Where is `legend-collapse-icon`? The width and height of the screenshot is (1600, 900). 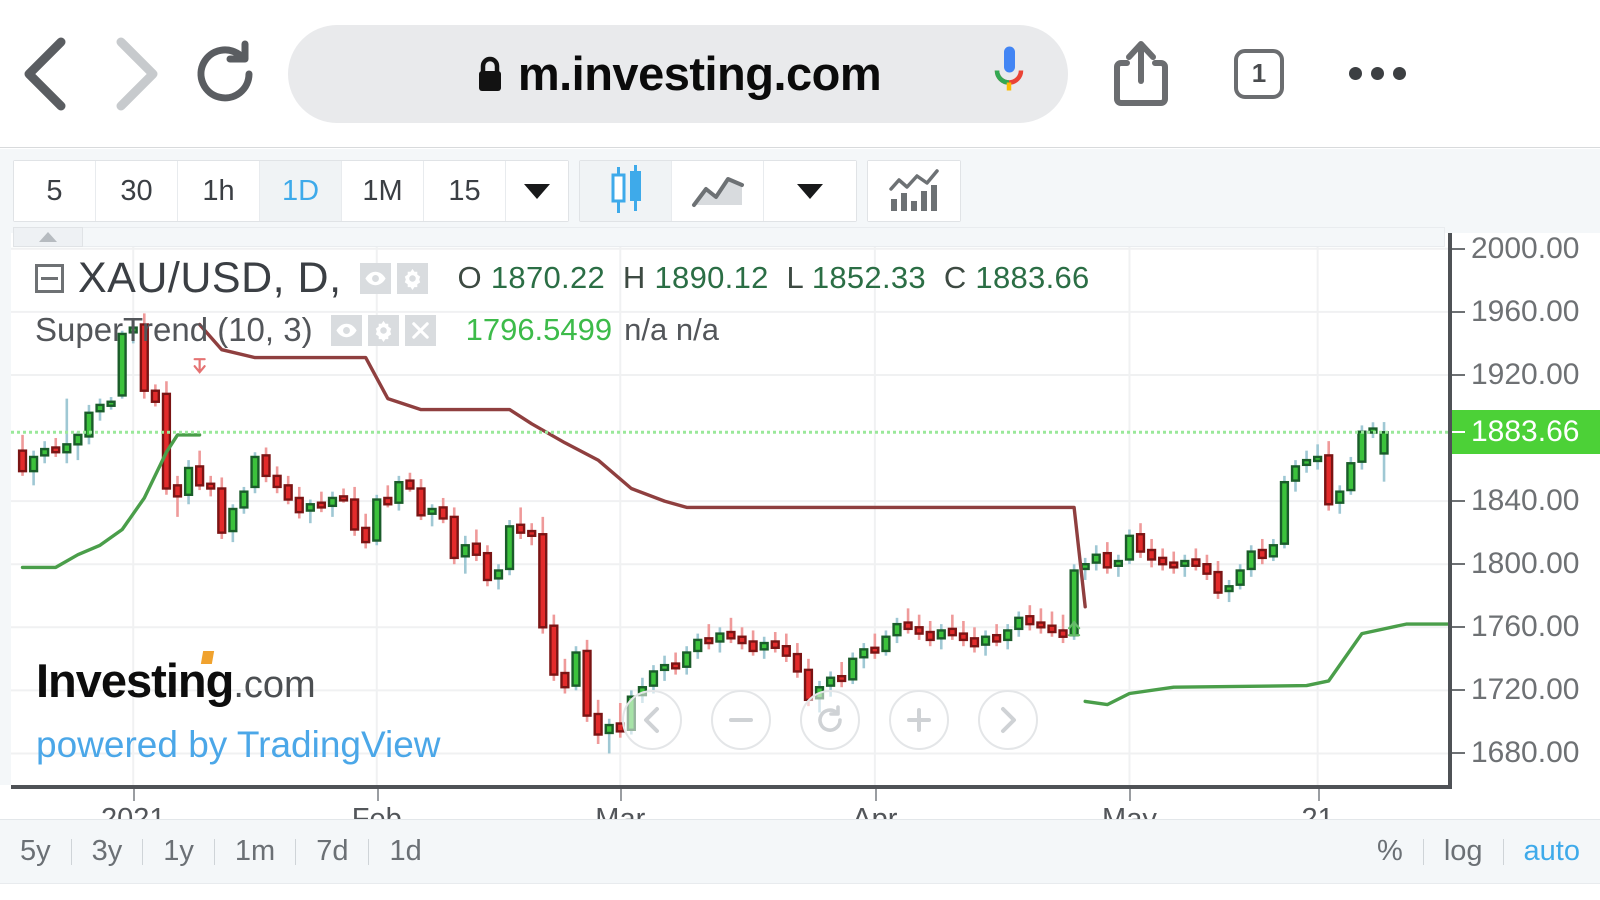
legend-collapse-icon is located at coordinates (49, 278).